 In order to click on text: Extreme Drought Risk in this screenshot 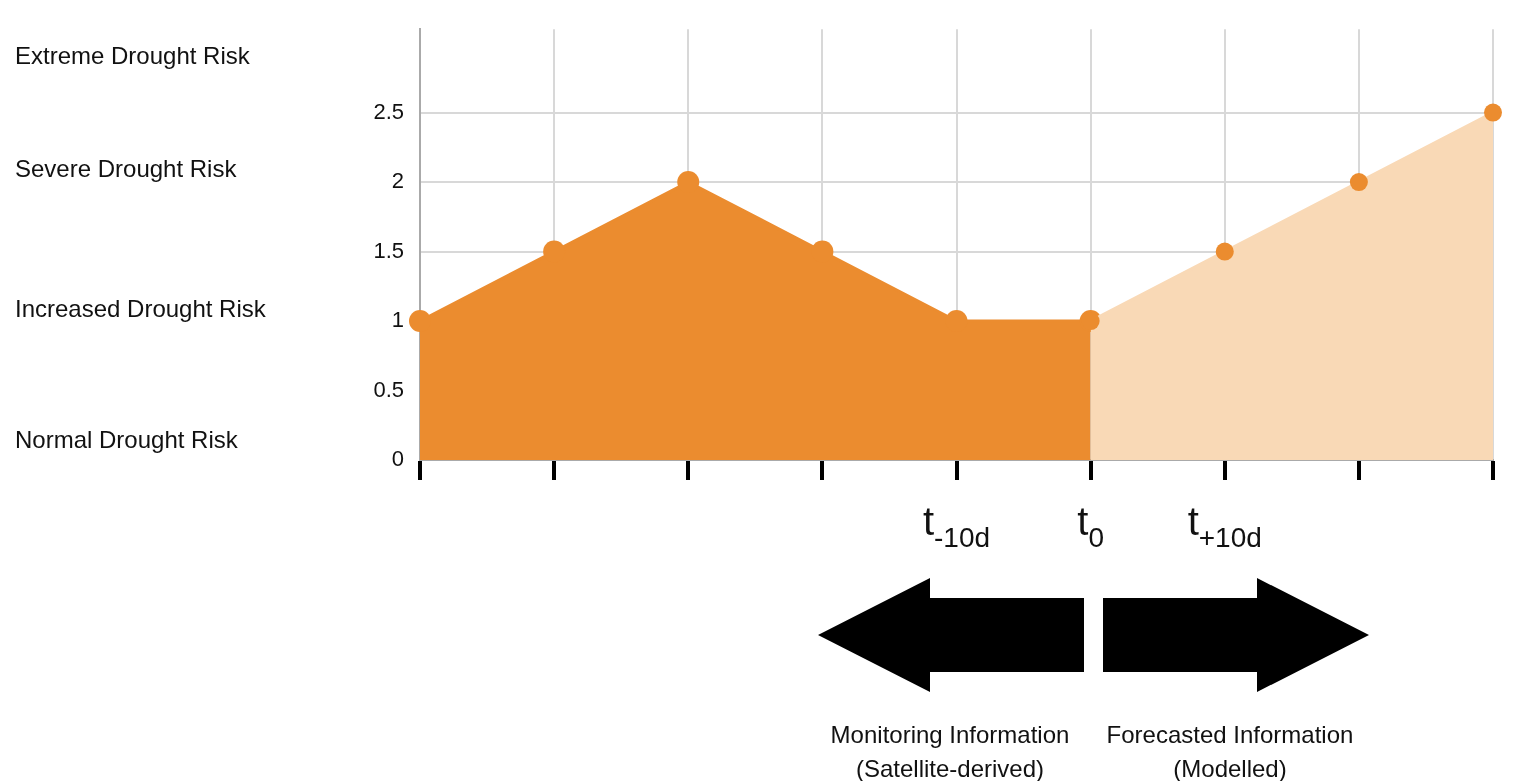, I will do `click(132, 56)`.